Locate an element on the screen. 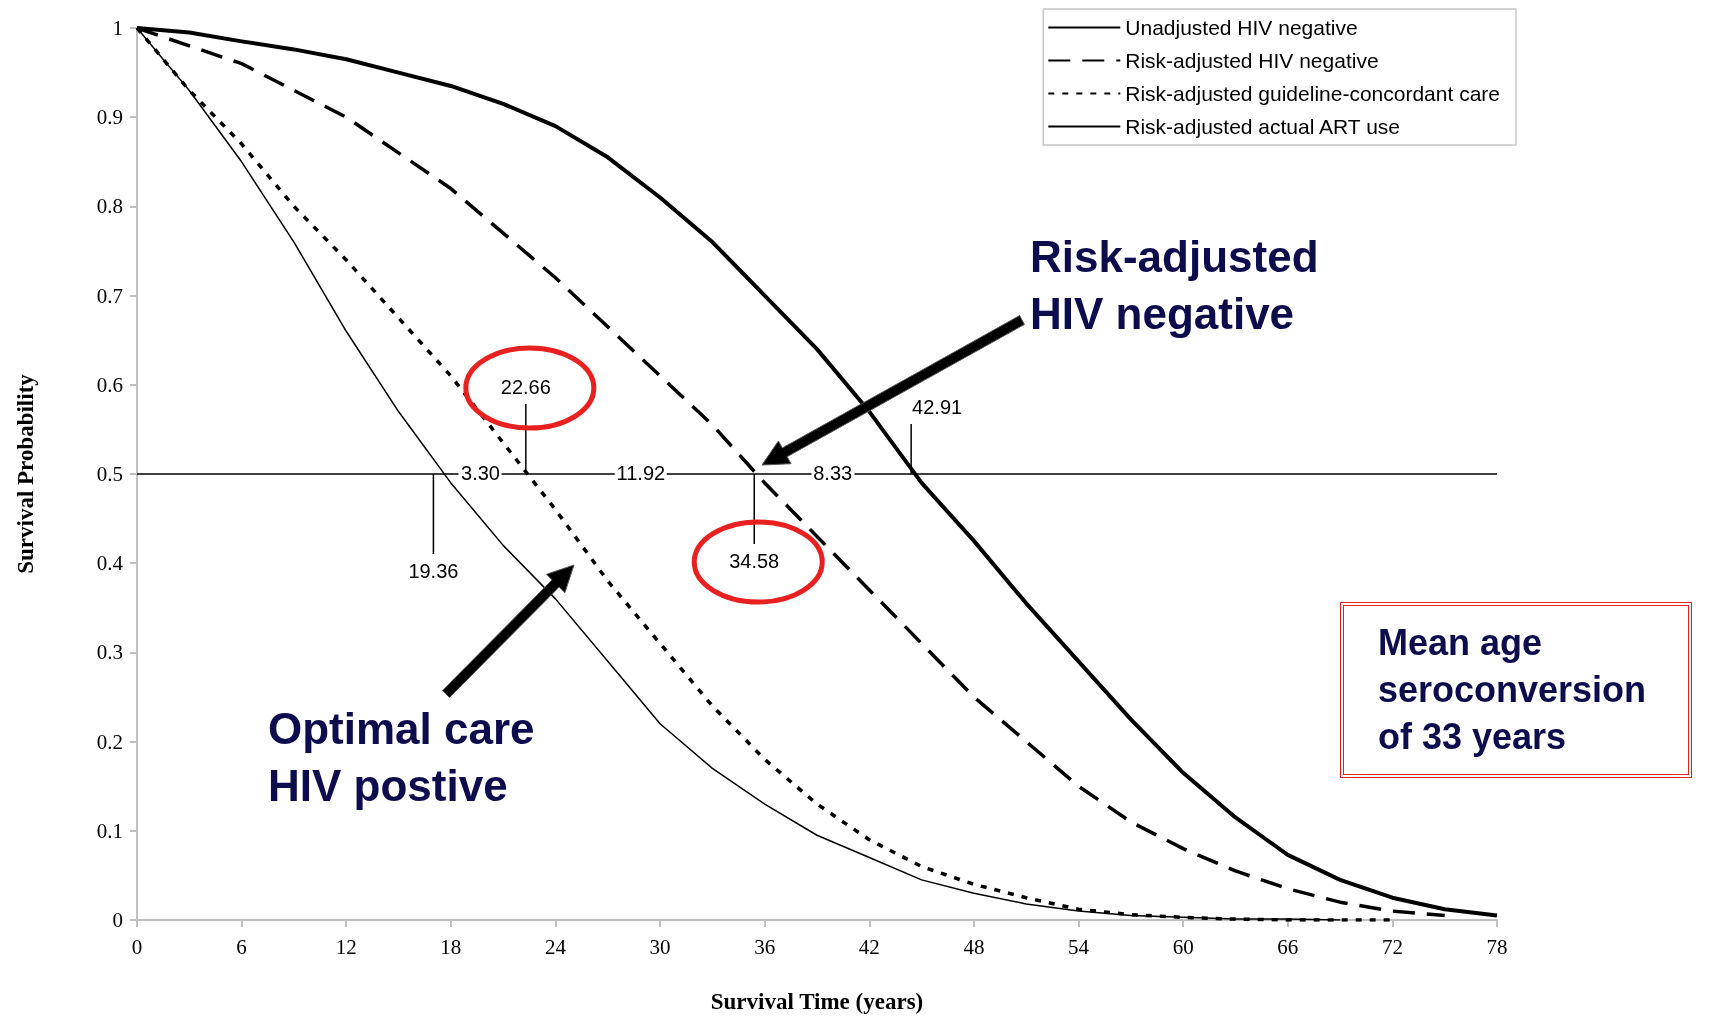  y-tick-label: 0.3 is located at coordinates (109, 652).